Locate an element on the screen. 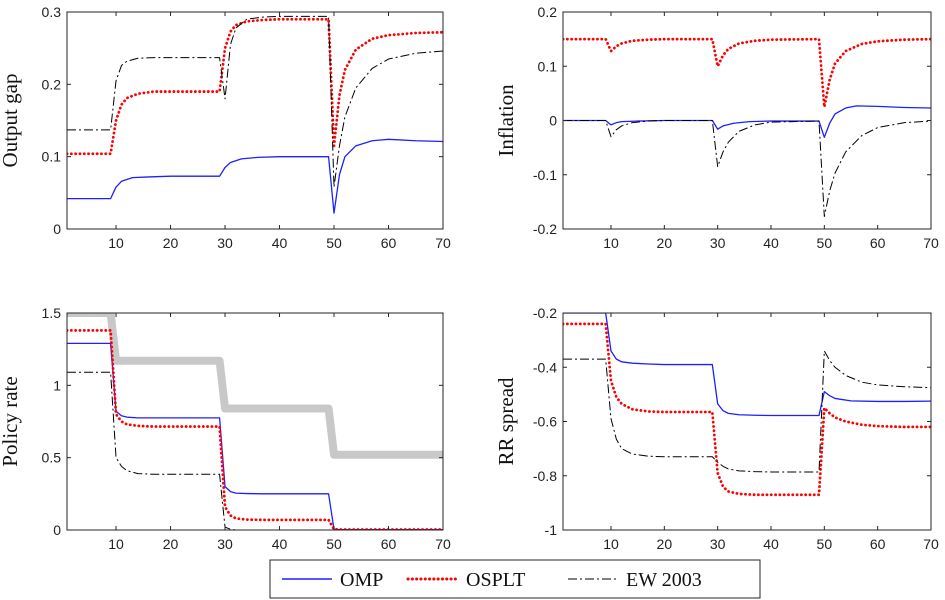 The width and height of the screenshot is (945, 600). y-tick-label: -1 is located at coordinates (551, 530).